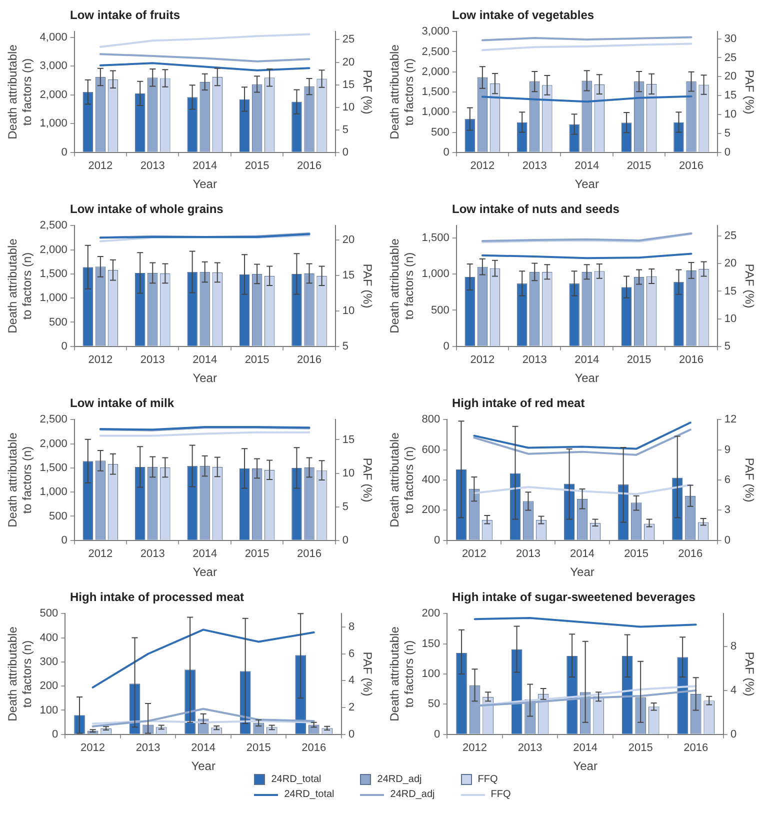 The height and width of the screenshot is (839, 765). I want to click on y-tick-label: 400, so click(431, 480).